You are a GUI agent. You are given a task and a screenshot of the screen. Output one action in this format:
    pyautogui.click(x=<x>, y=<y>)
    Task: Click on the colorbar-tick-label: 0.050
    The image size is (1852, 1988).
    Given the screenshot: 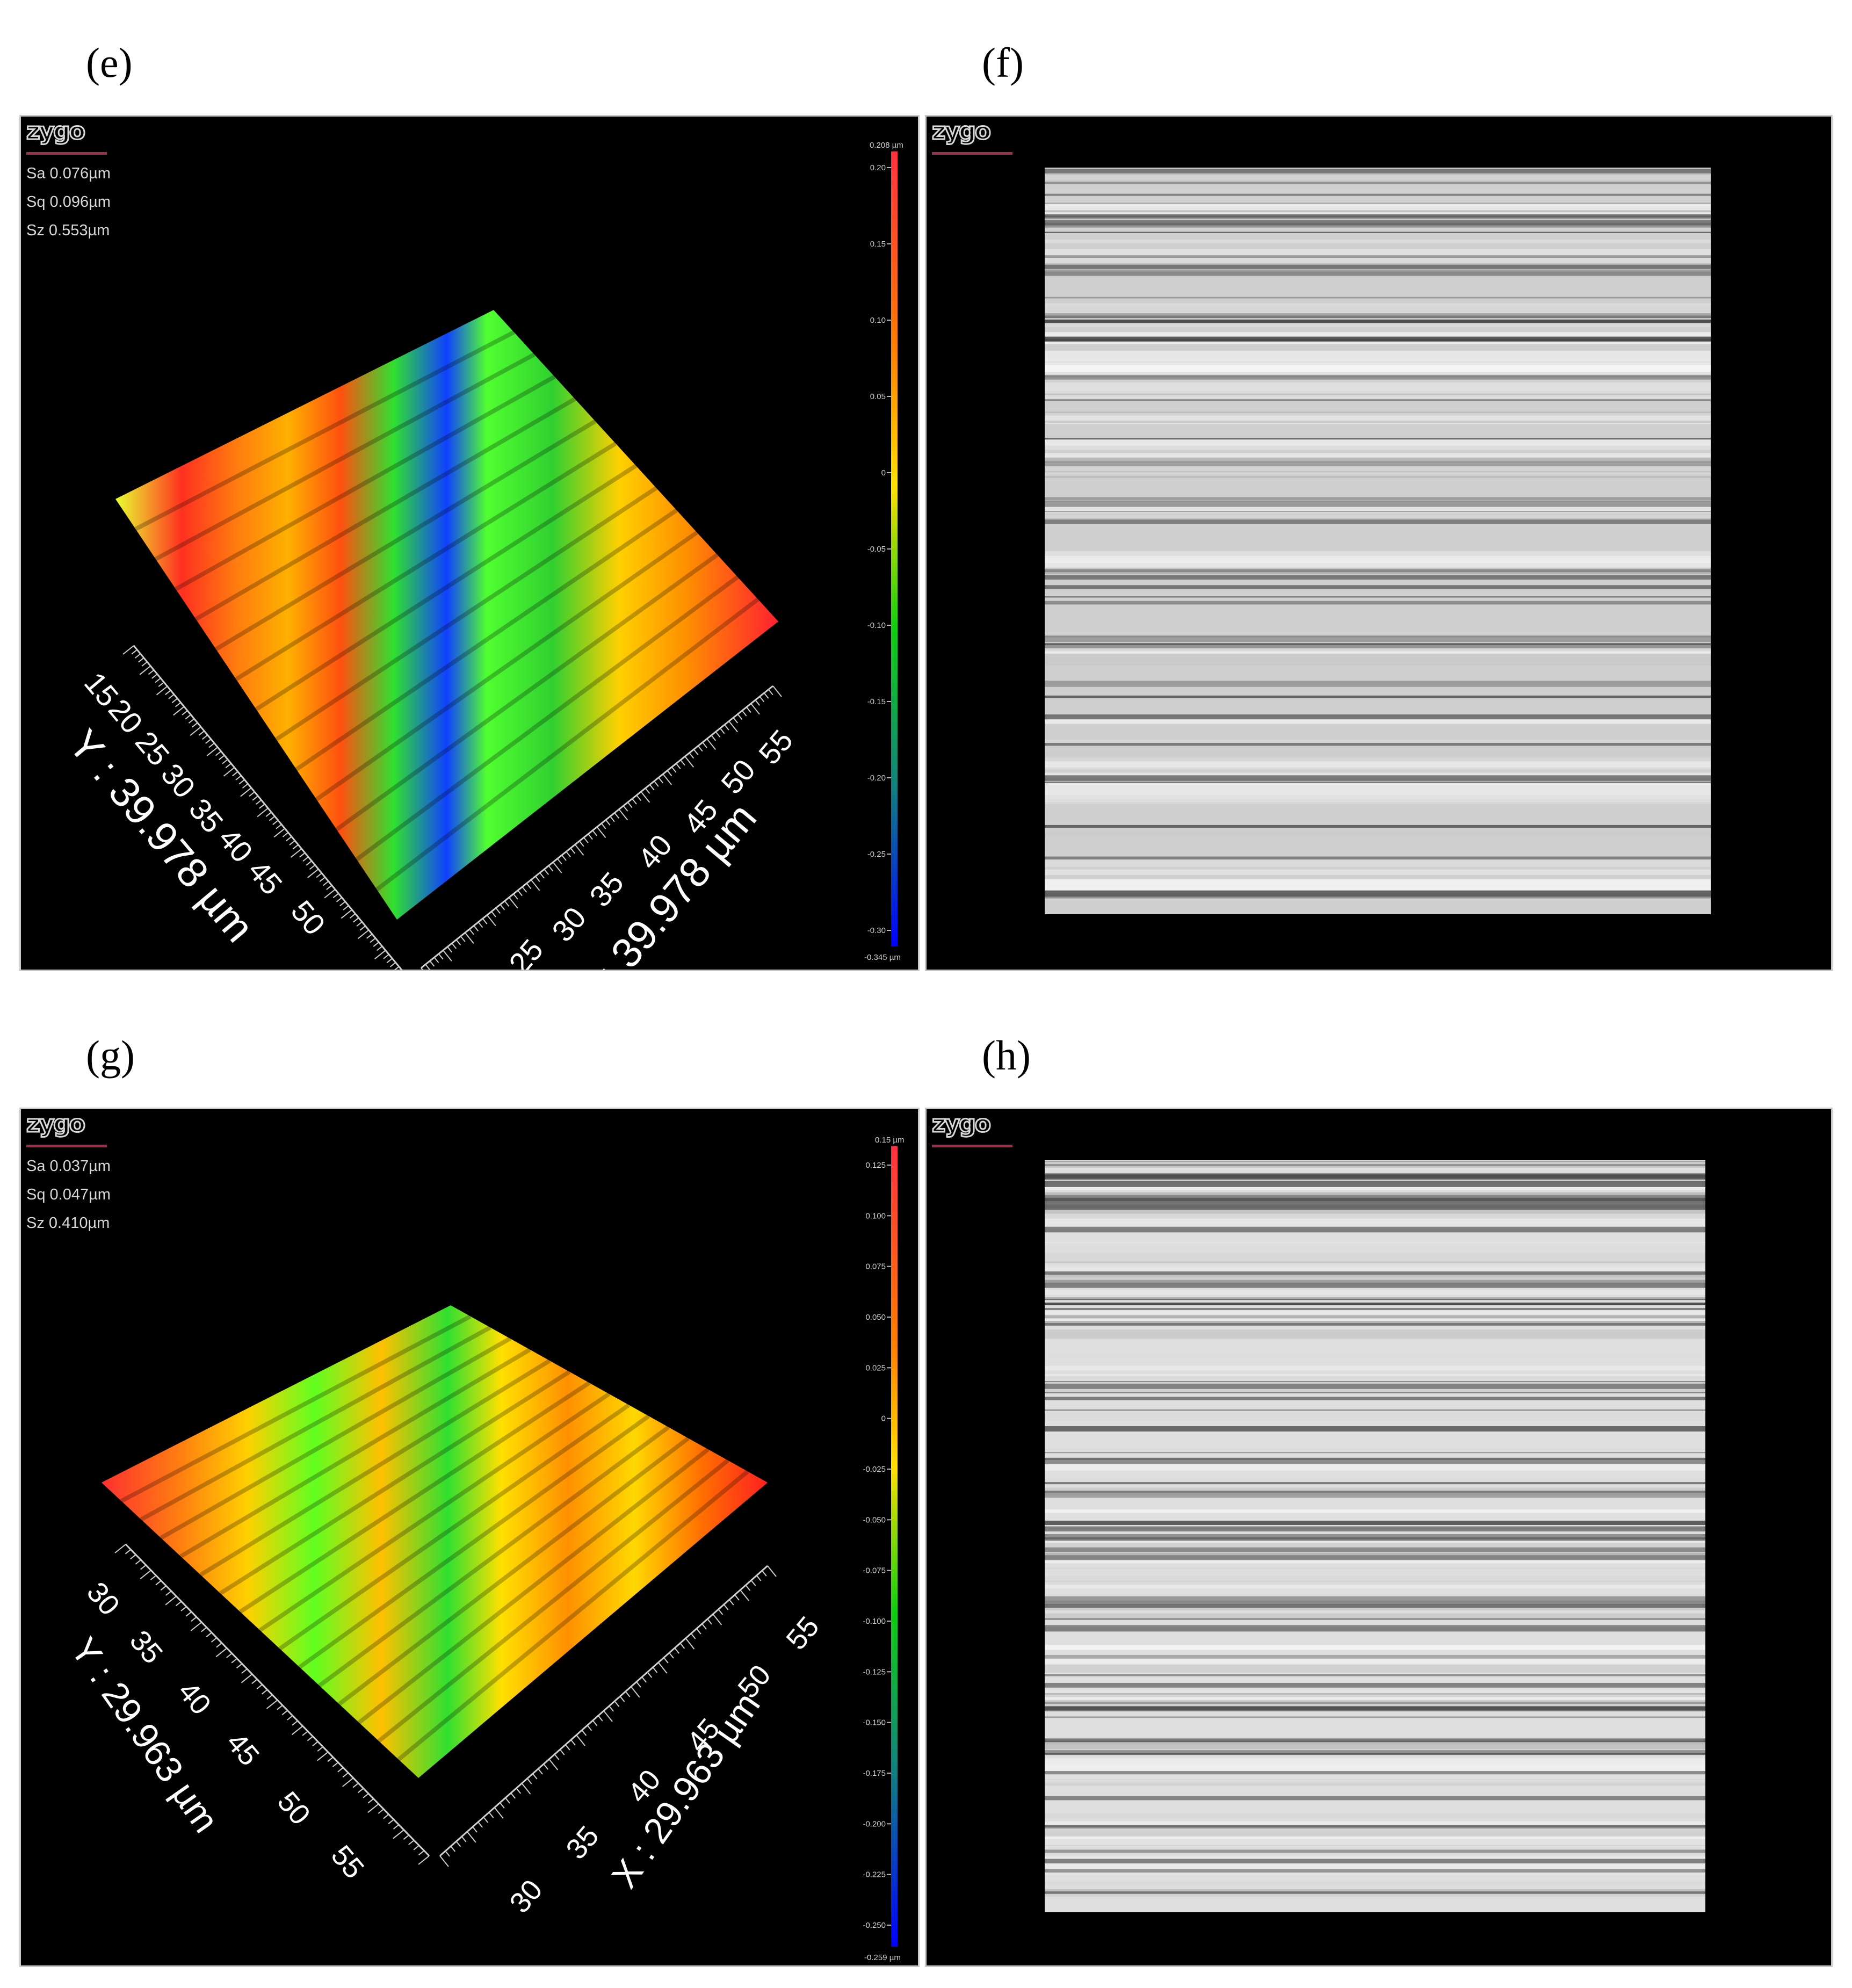 What is the action you would take?
    pyautogui.click(x=875, y=1317)
    